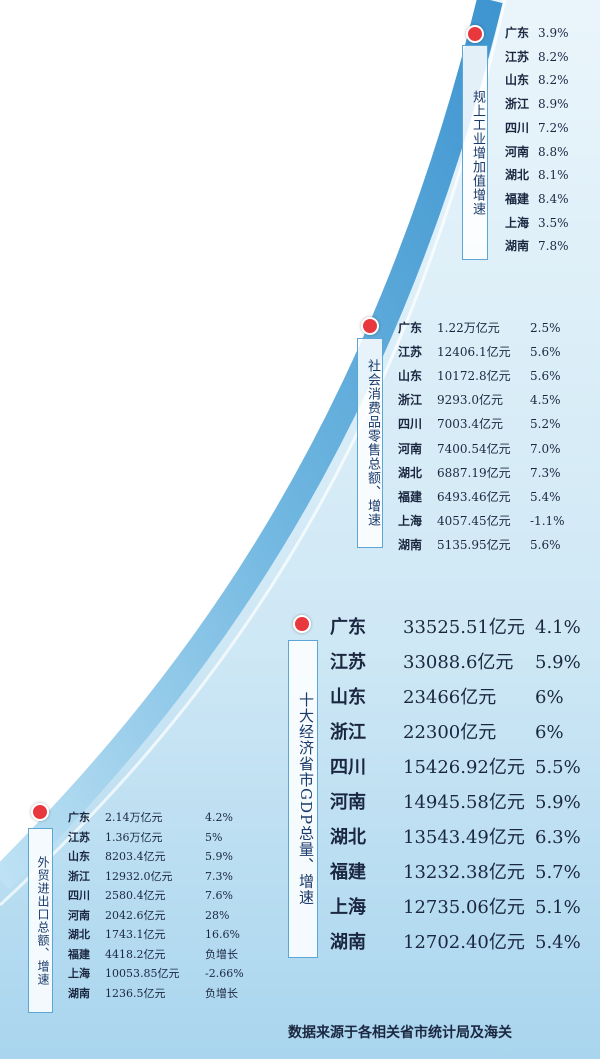 This screenshot has height=1059, width=600. I want to click on growth-rate: 3.9%, so click(553, 33).